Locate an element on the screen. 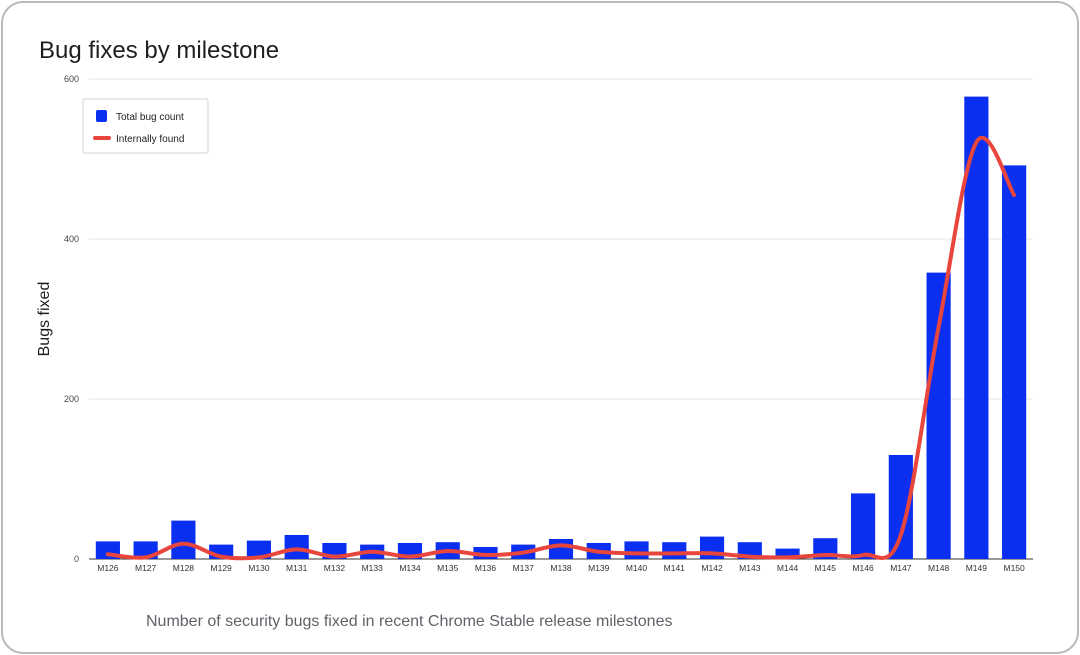 The image size is (1080, 655). x-tick-label: M138 is located at coordinates (561, 568).